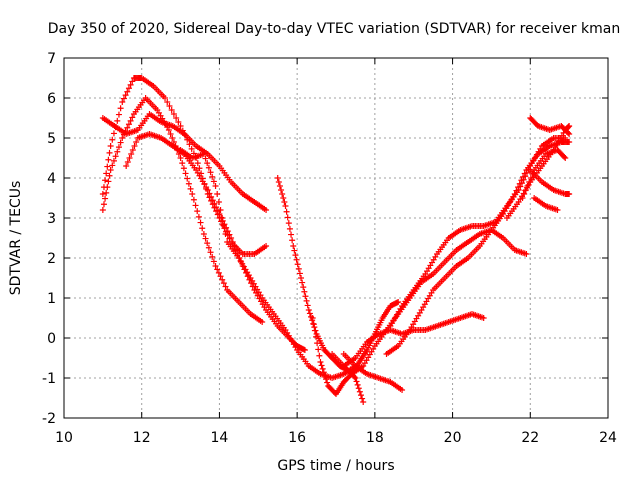  Describe the element at coordinates (51, 219) in the screenshot. I see `y-tick-label: 3` at that location.